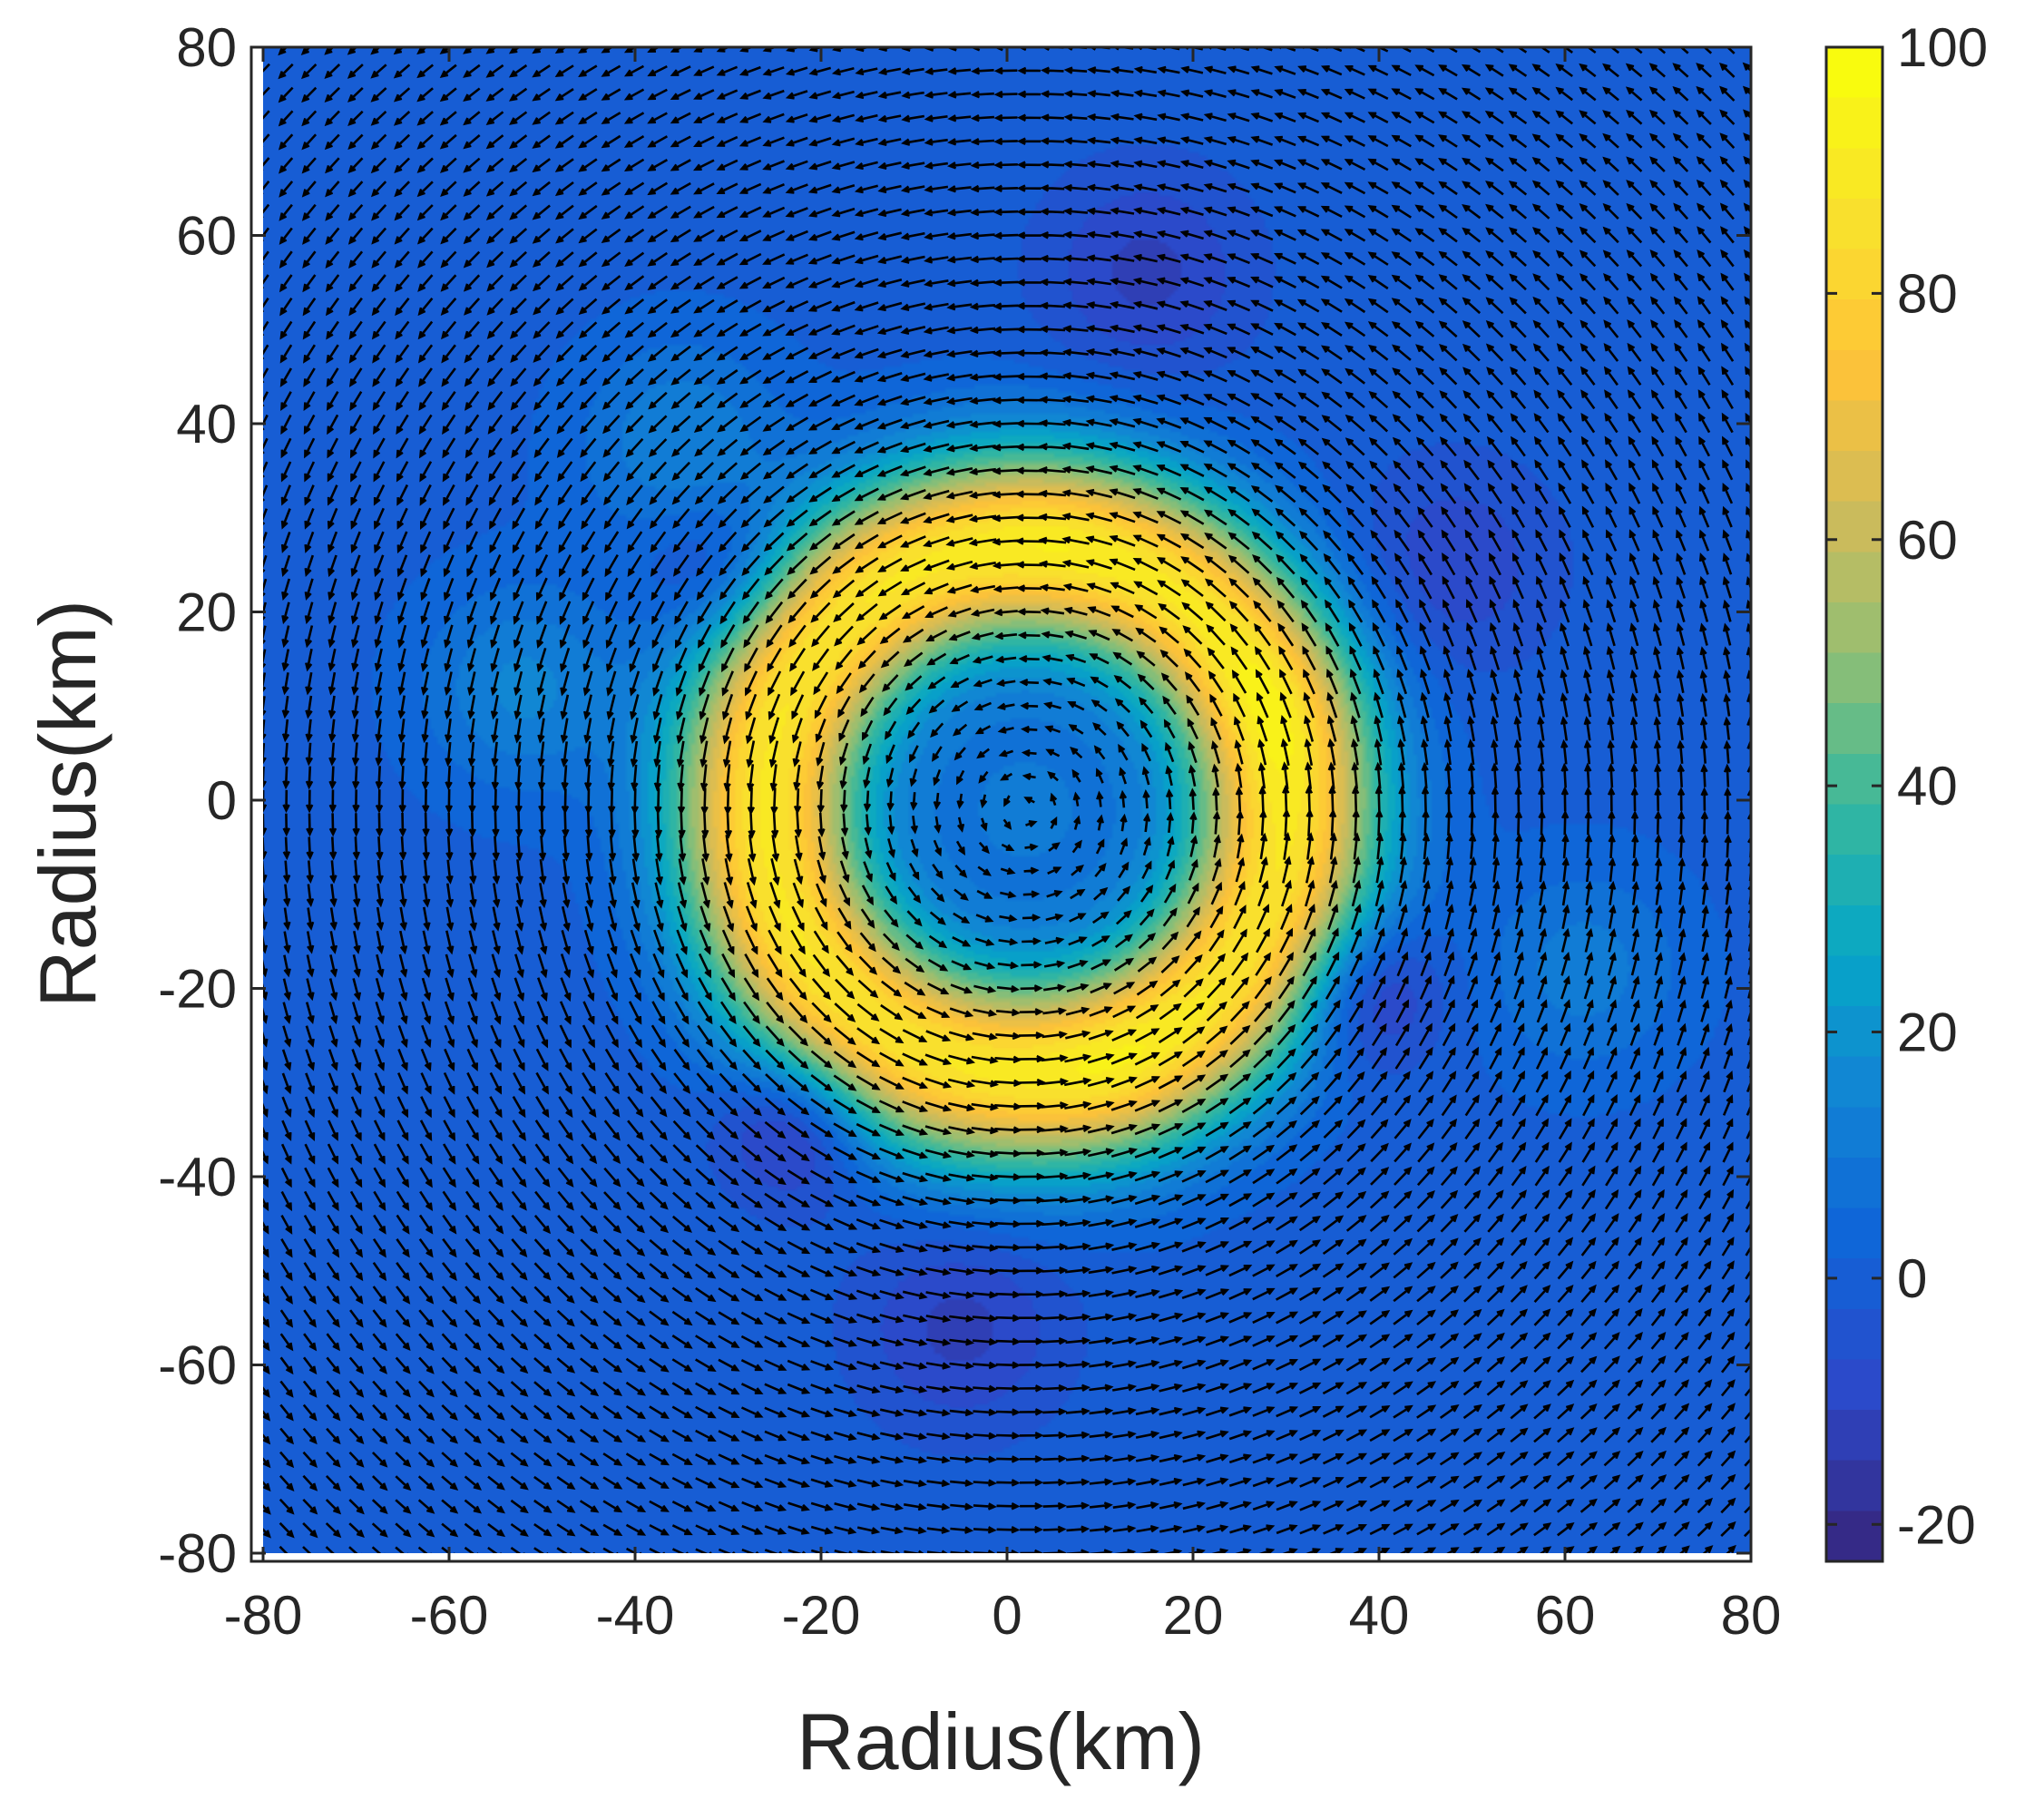 This screenshot has width=2044, height=1809. Describe the element at coordinates (1566, 1615) in the screenshot. I see `x-tick-label: 60` at that location.